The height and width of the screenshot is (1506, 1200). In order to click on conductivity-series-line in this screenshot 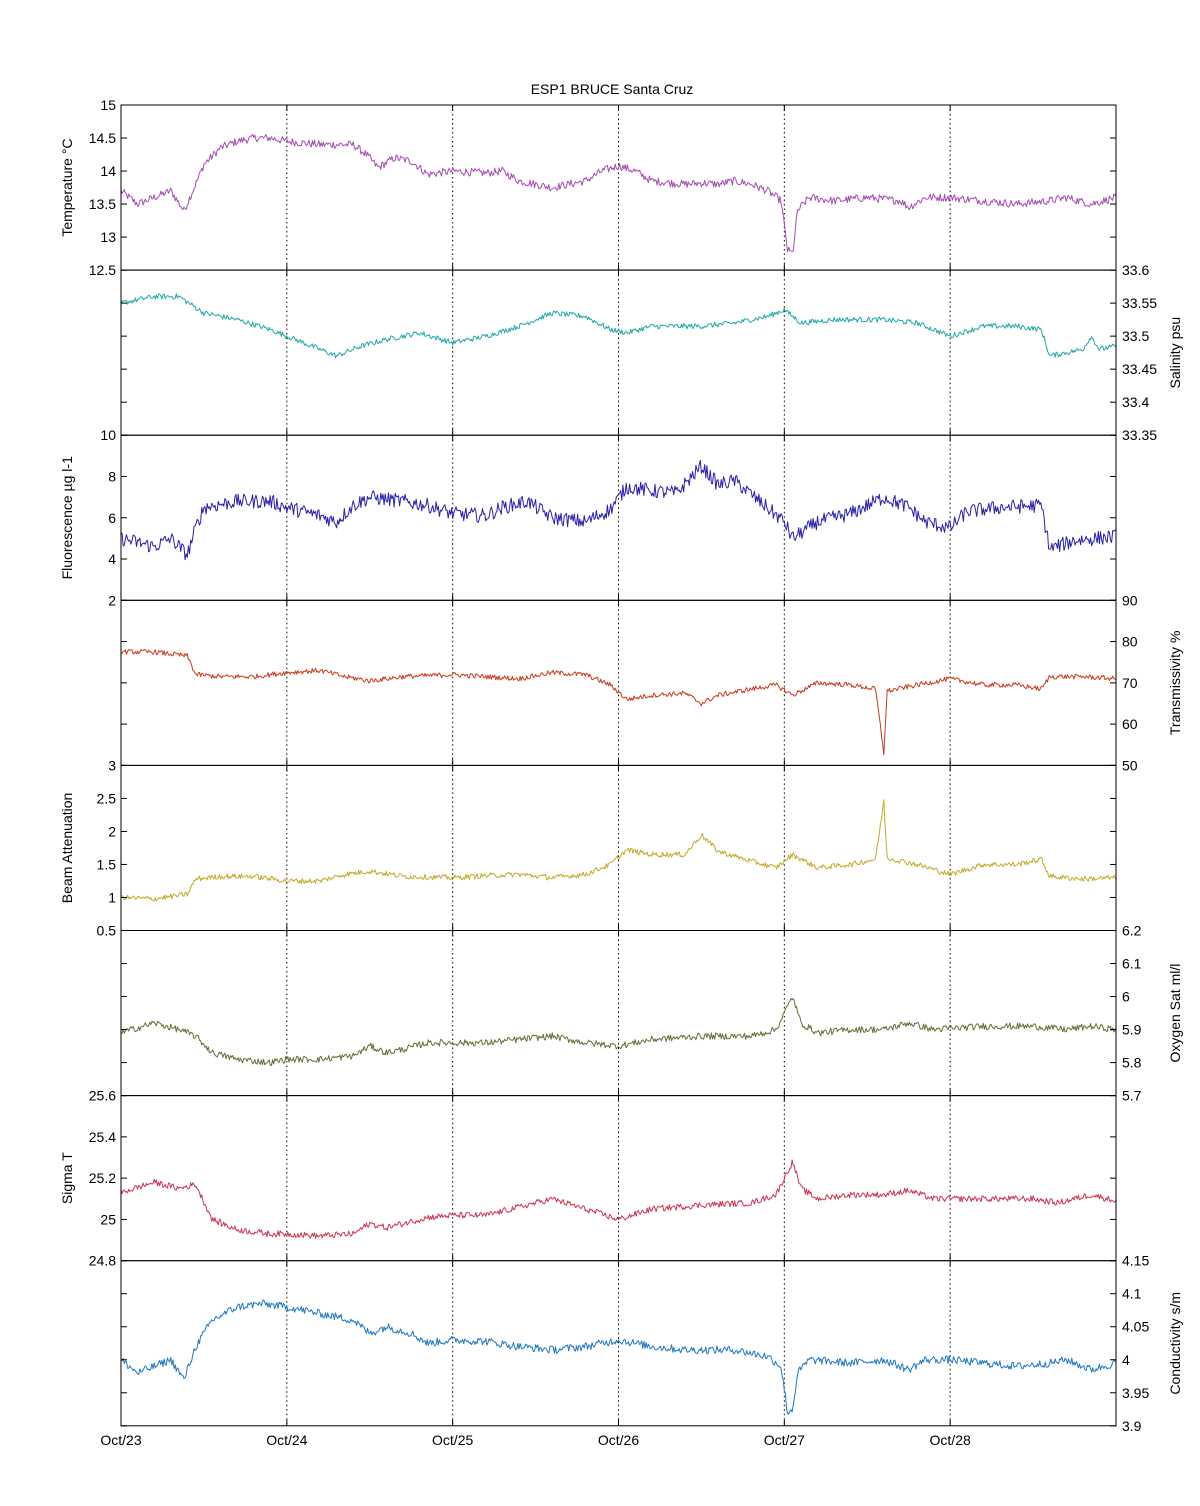, I will do `click(618, 1357)`.